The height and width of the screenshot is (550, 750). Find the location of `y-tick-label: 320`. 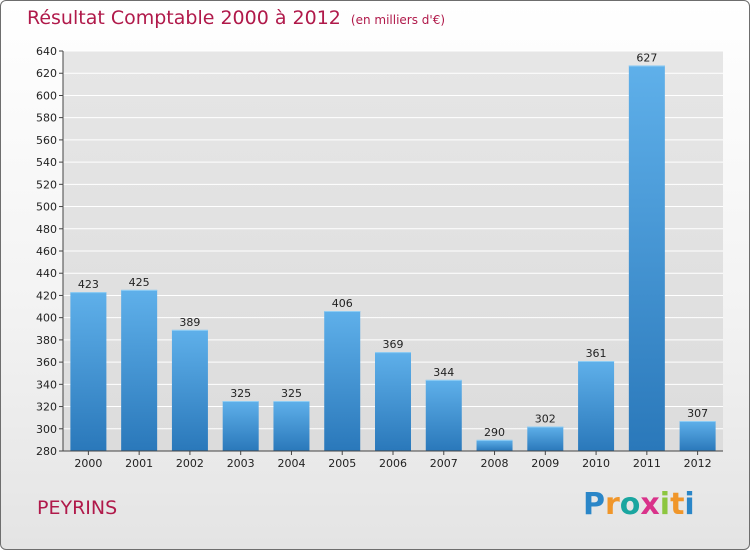

y-tick-label: 320 is located at coordinates (46, 407).